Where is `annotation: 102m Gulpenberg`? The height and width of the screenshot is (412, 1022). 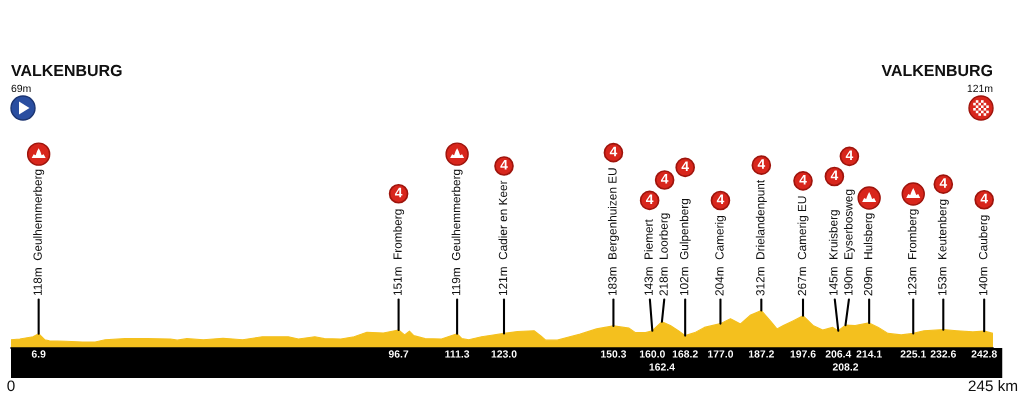
annotation: 102m Gulpenberg is located at coordinates (685, 247).